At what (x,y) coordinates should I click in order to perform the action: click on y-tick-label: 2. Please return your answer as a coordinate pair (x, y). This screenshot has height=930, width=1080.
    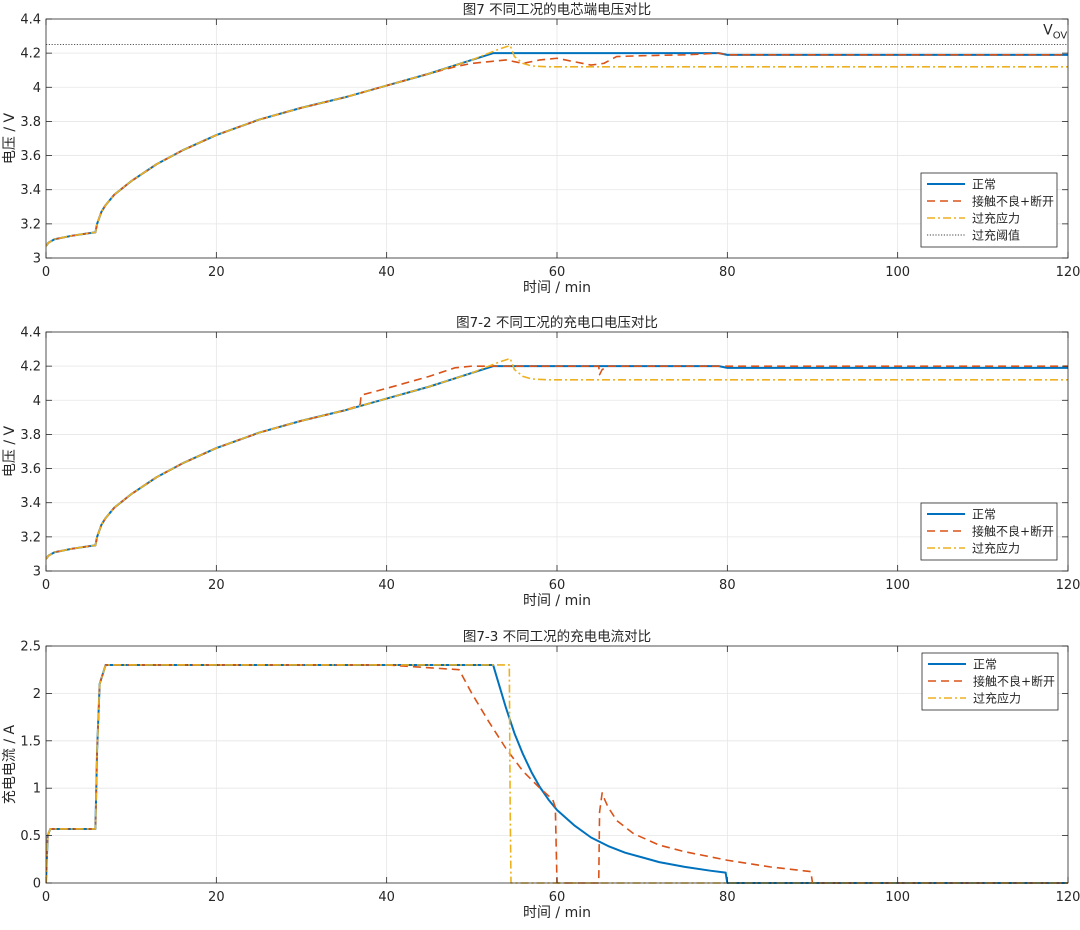
    Looking at the image, I should click on (37, 694).